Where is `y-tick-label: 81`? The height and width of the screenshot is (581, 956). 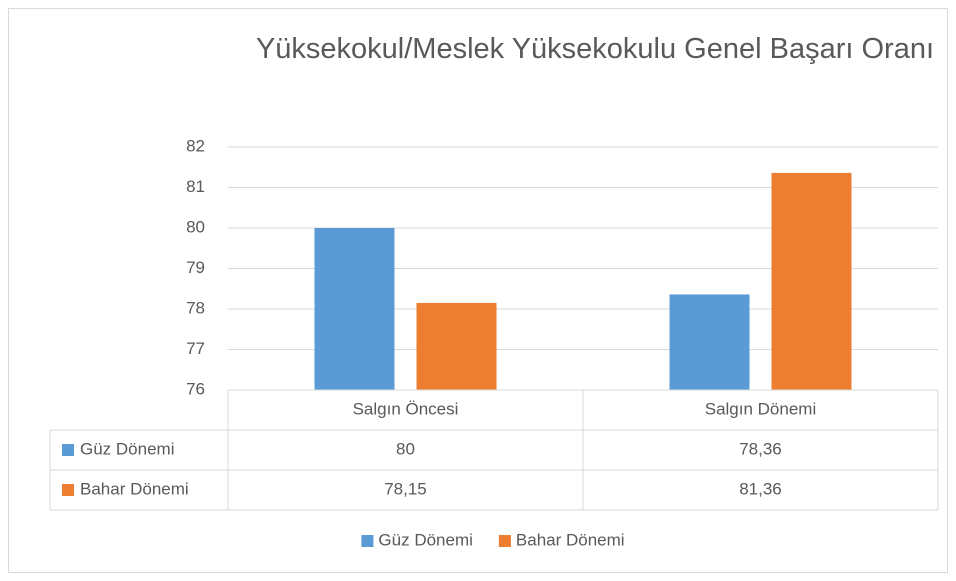 y-tick-label: 81 is located at coordinates (195, 186).